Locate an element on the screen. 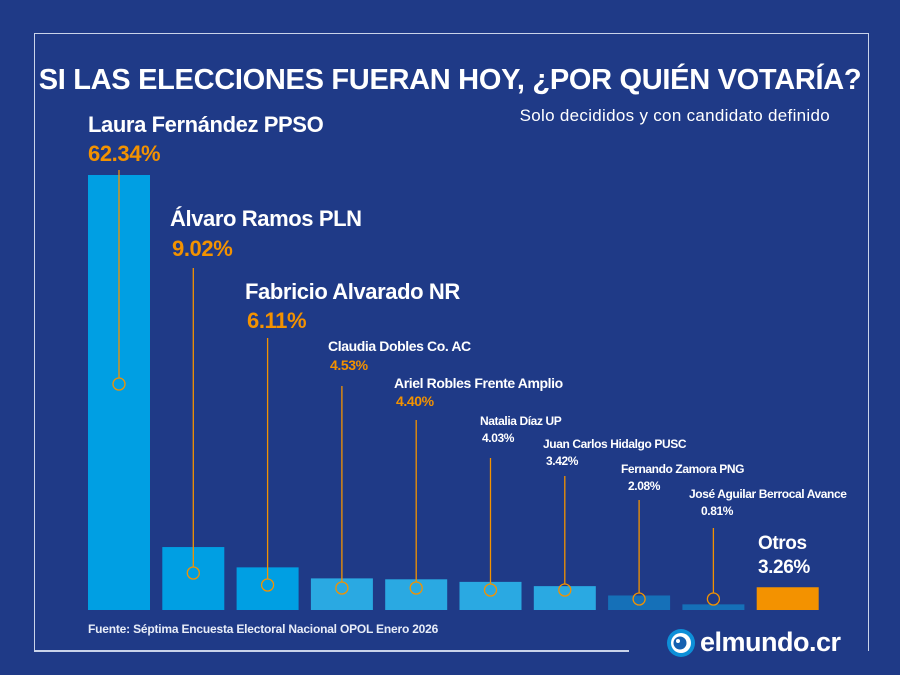  logo-text: elmundo.cr is located at coordinates (770, 642).